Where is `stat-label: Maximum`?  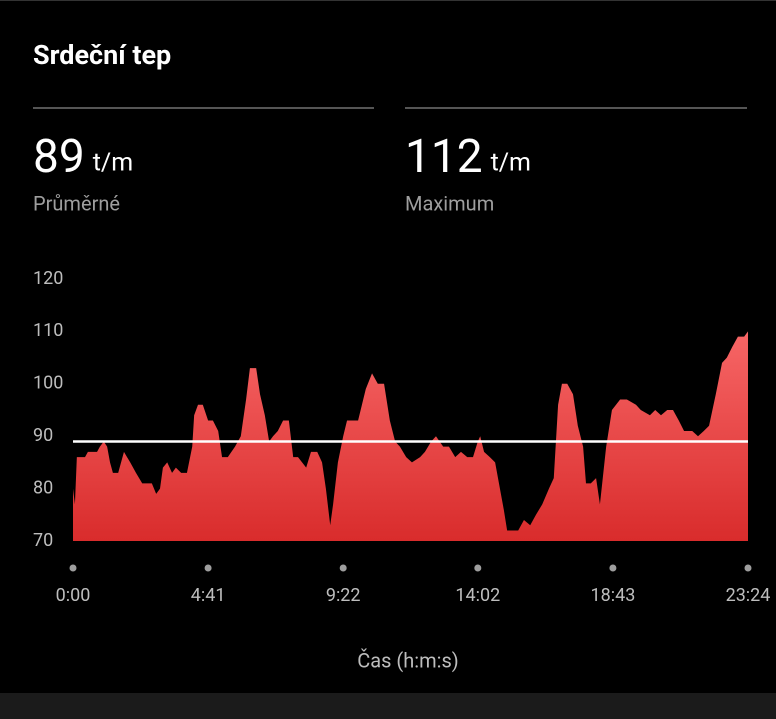
stat-label: Maximum is located at coordinates (449, 203).